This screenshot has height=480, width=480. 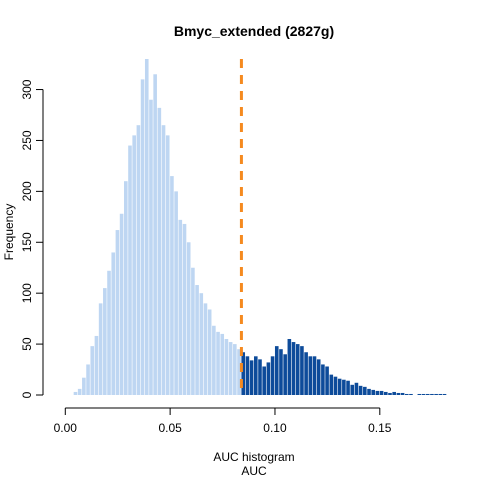 What do you see at coordinates (27, 394) in the screenshot?
I see `y-tick-label: 0` at bounding box center [27, 394].